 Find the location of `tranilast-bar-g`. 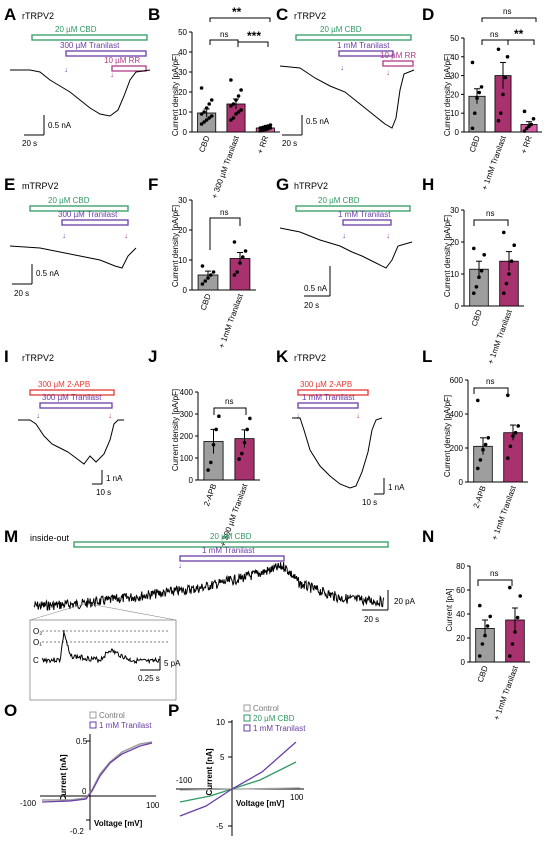

tranilast-bar-g is located at coordinates (367, 222).